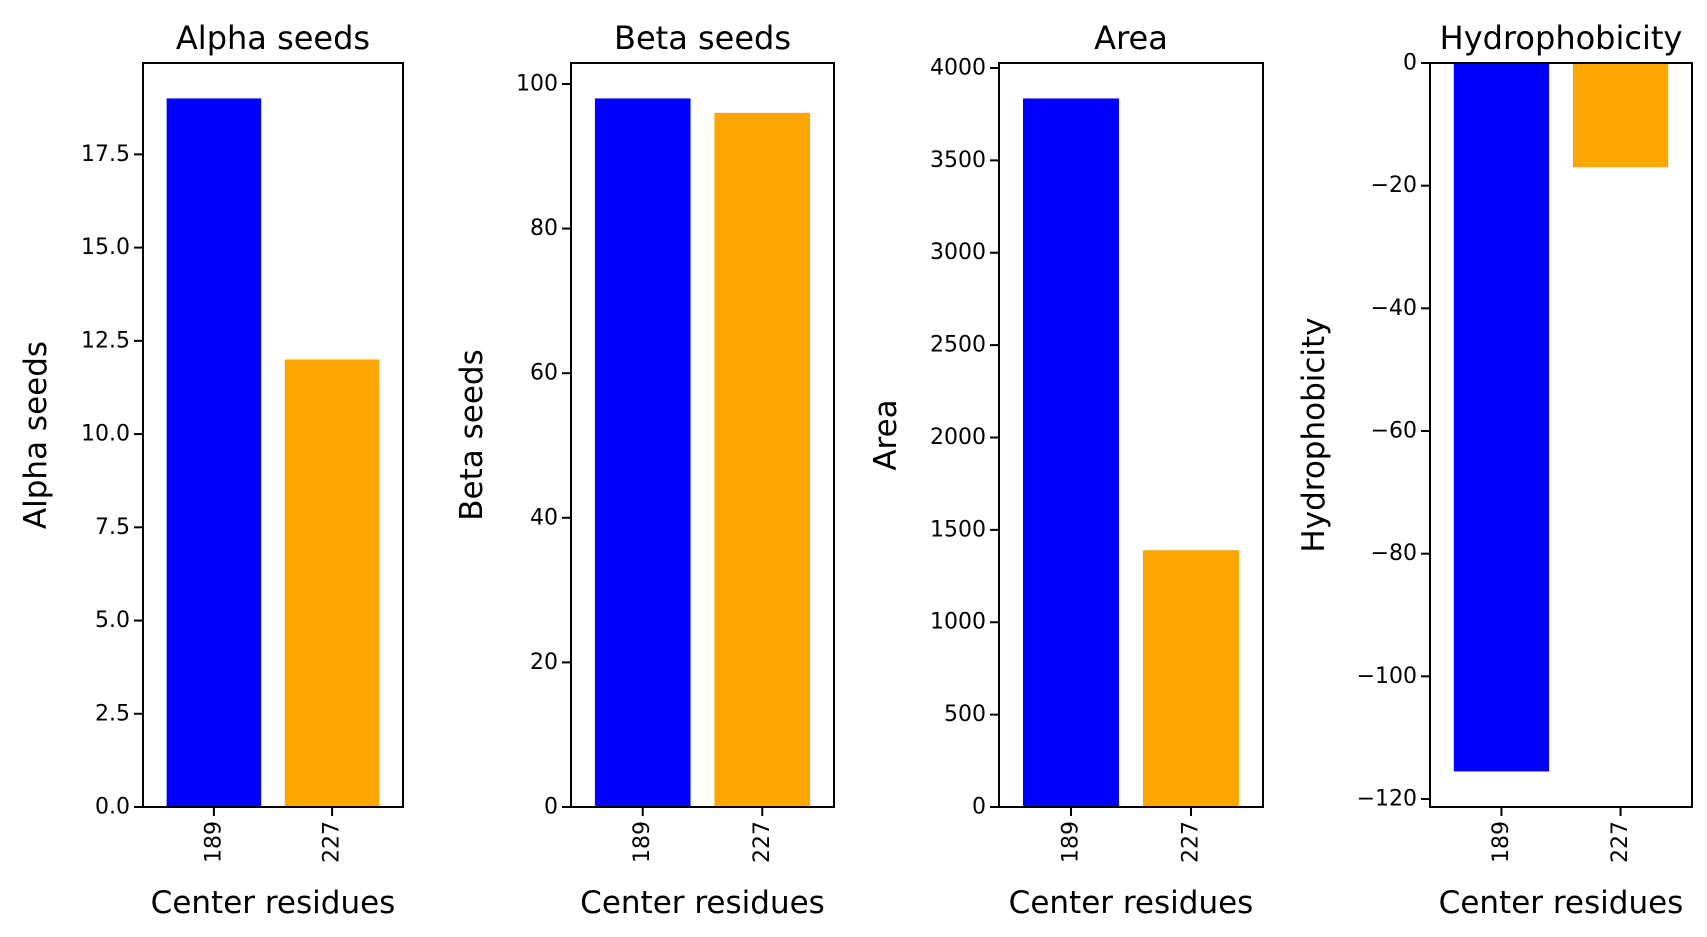  Describe the element at coordinates (273, 903) in the screenshot. I see `panel-1-x-axis-label: Center residues` at that location.